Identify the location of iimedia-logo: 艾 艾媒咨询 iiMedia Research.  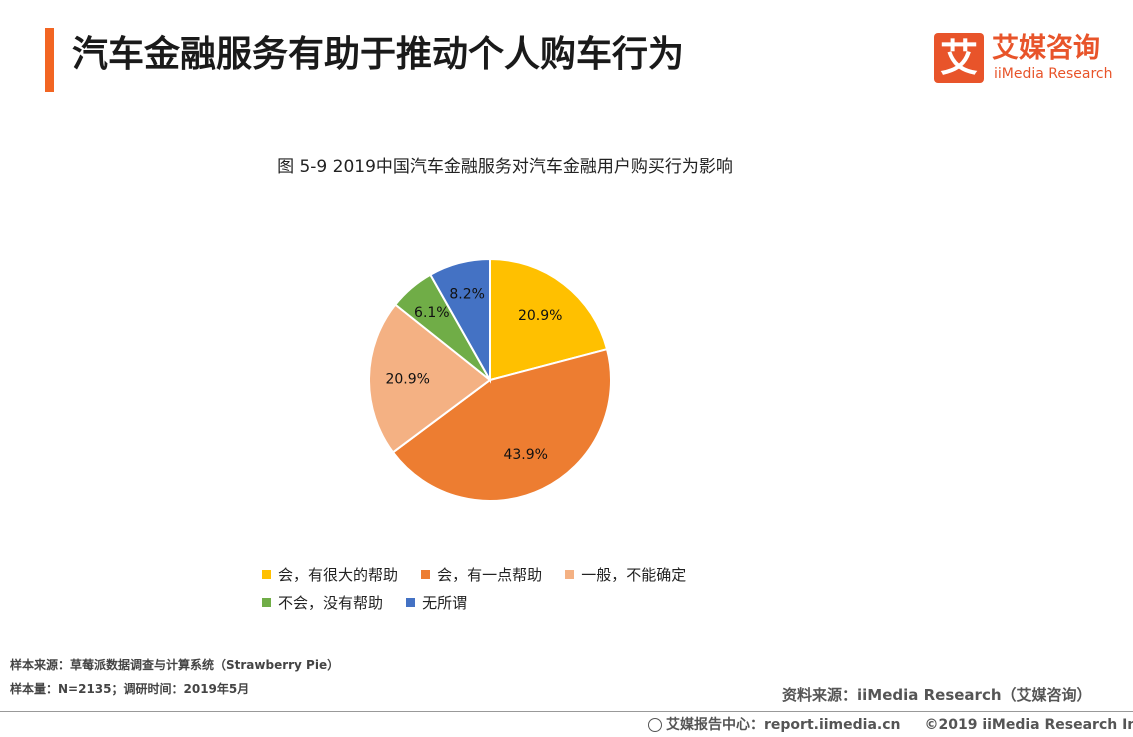
(1024, 59).